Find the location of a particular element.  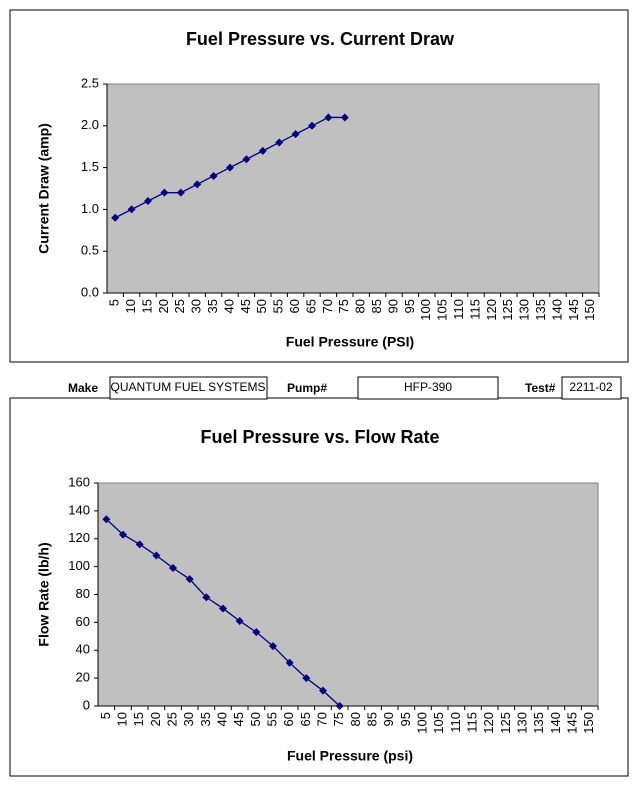

y-tick-label: 60 is located at coordinates (83, 621).